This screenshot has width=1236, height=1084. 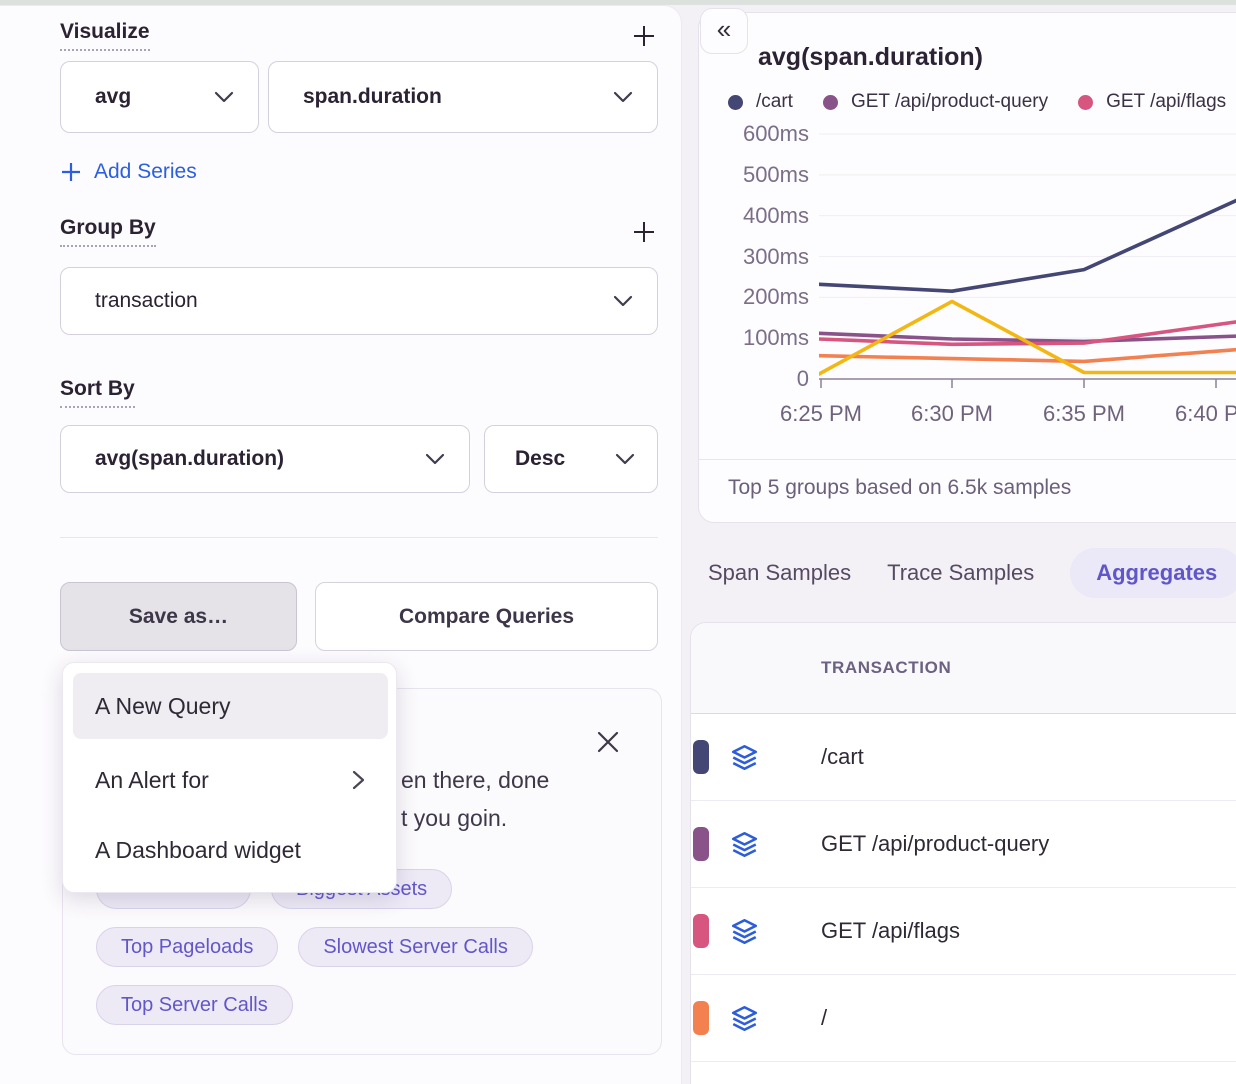 I want to click on aggregate-select: avg, so click(x=159, y=97).